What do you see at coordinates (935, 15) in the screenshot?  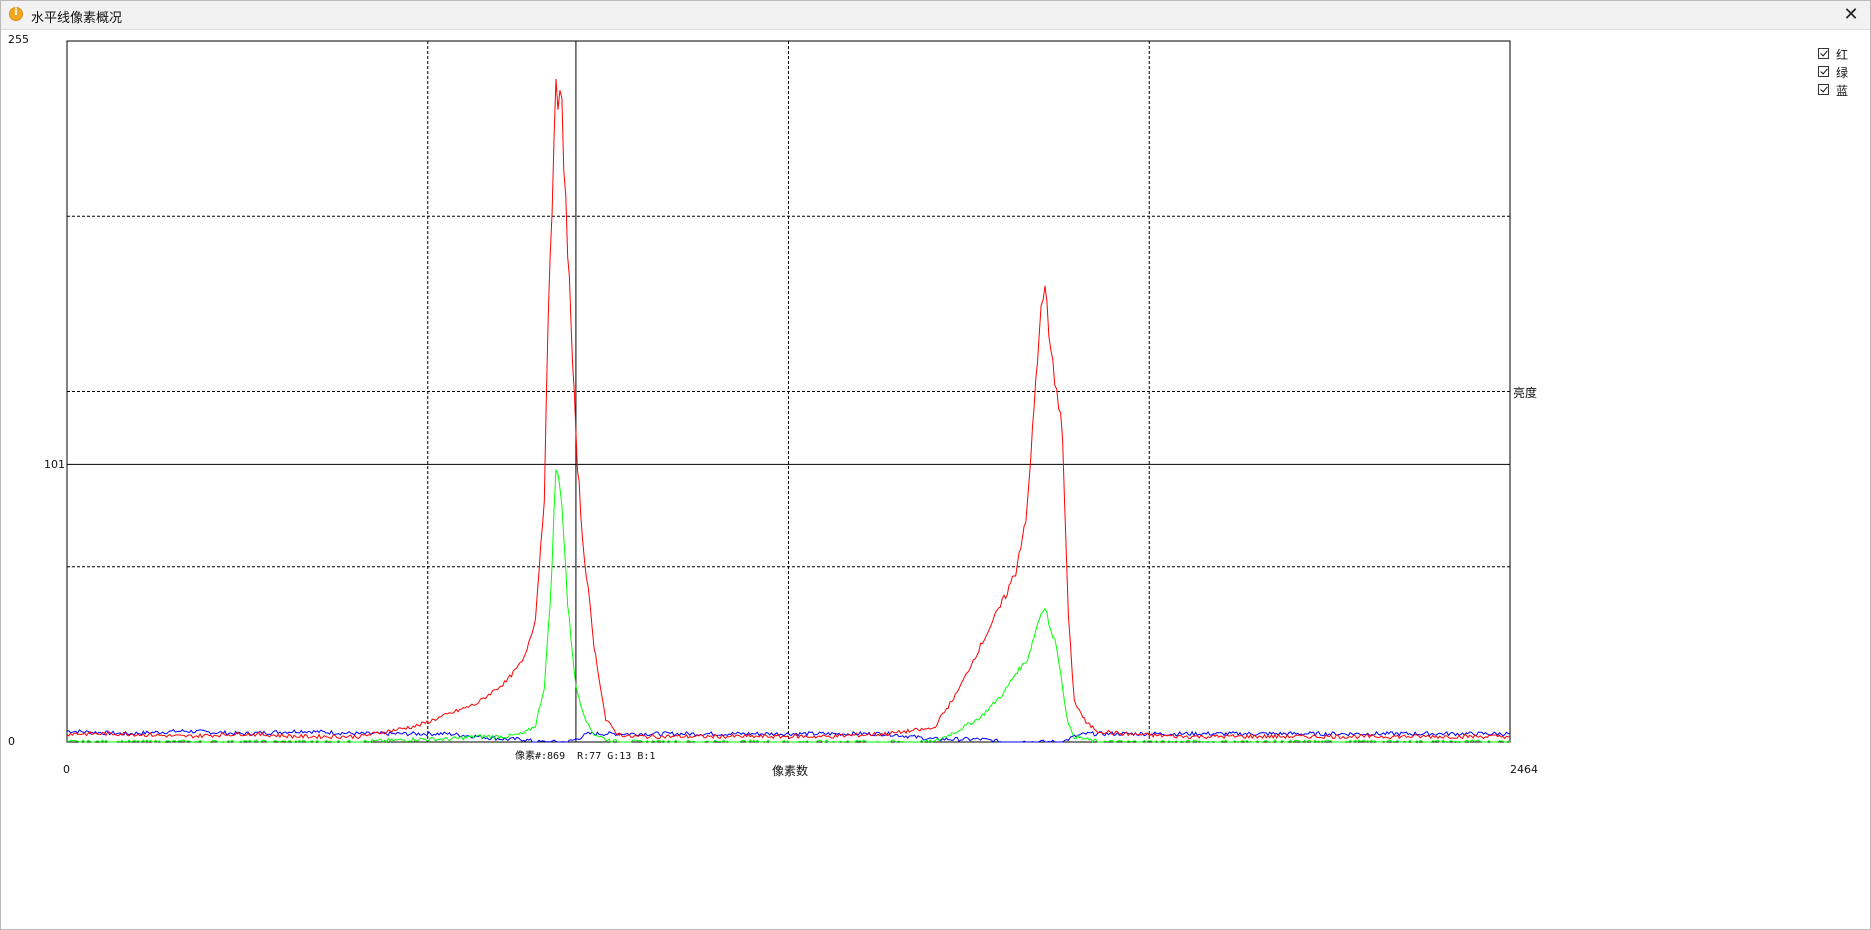 I see `title-bar: i 水平线像素概况 ✕` at bounding box center [935, 15].